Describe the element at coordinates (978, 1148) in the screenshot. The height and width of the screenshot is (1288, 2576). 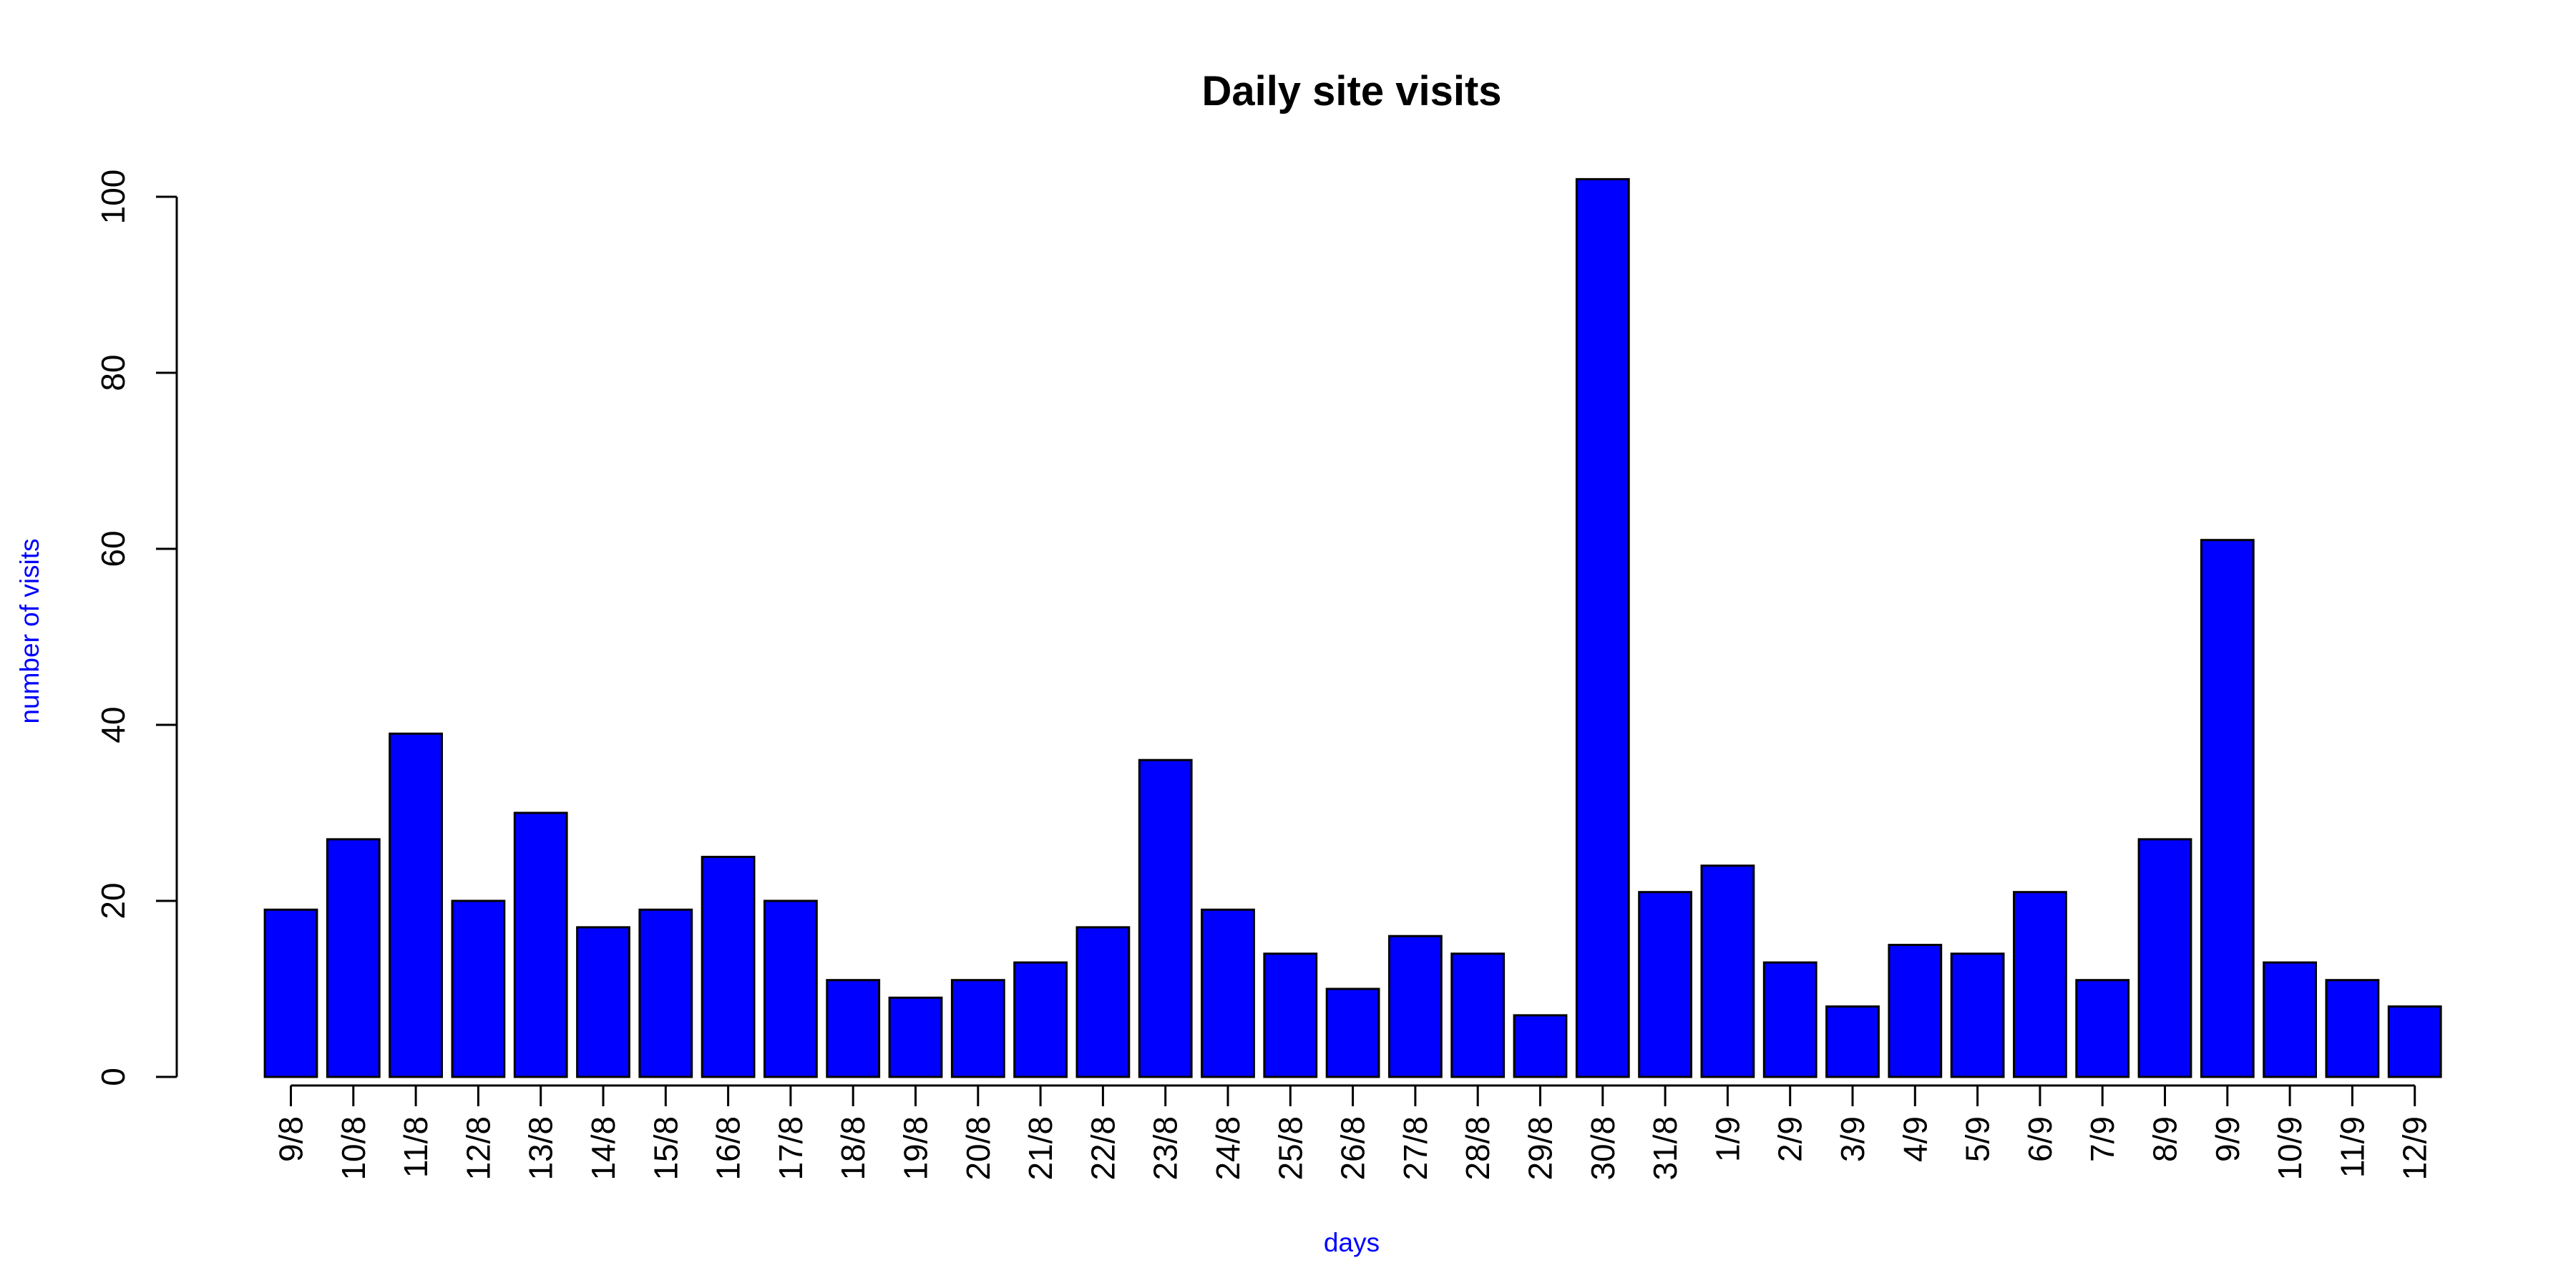
I see `x-tick-label: 20/8` at that location.